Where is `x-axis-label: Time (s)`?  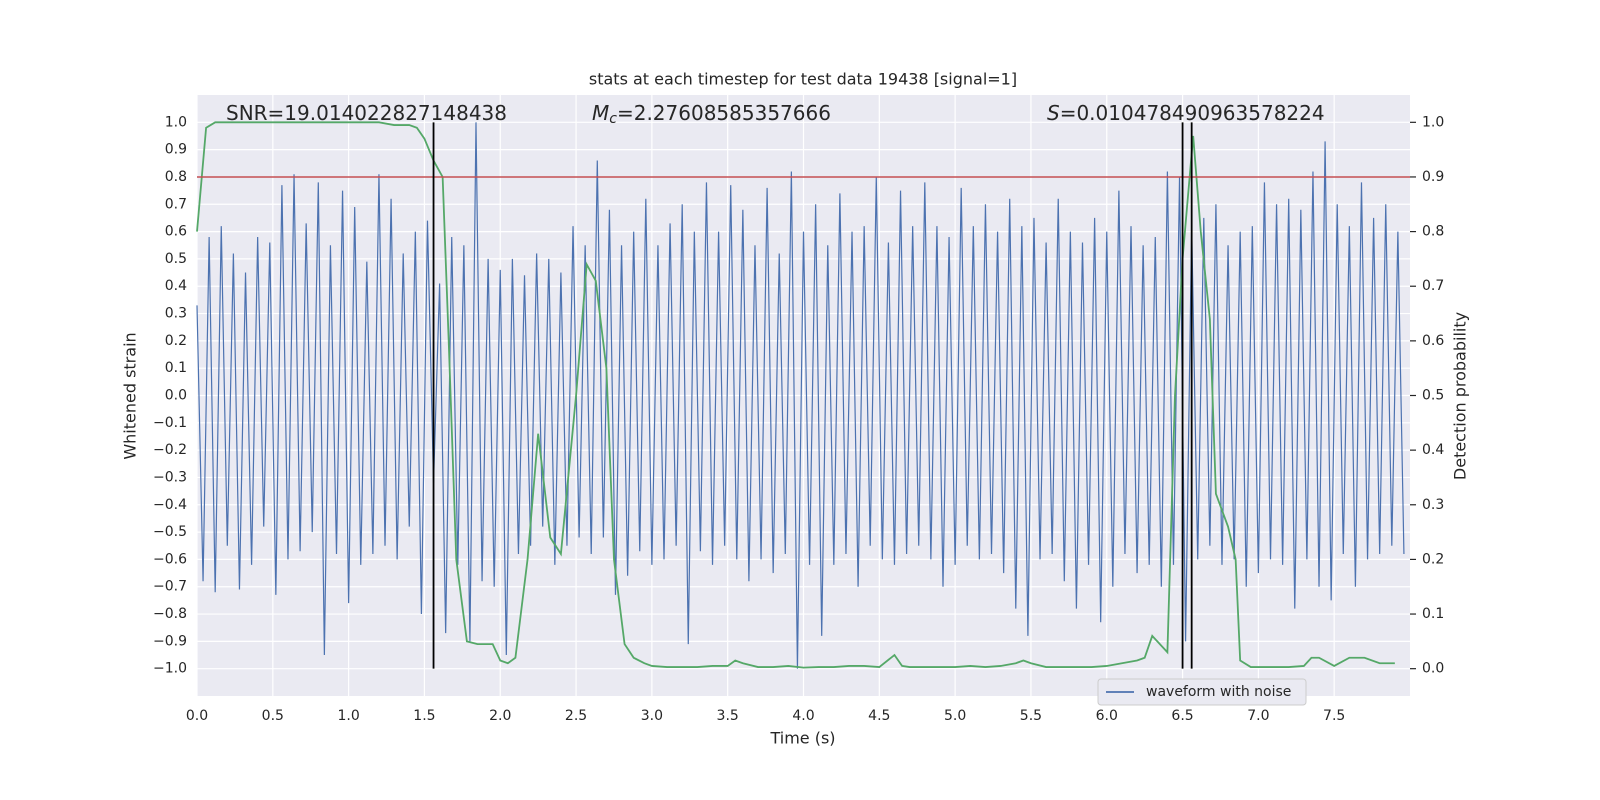 x-axis-label: Time (s) is located at coordinates (802, 738).